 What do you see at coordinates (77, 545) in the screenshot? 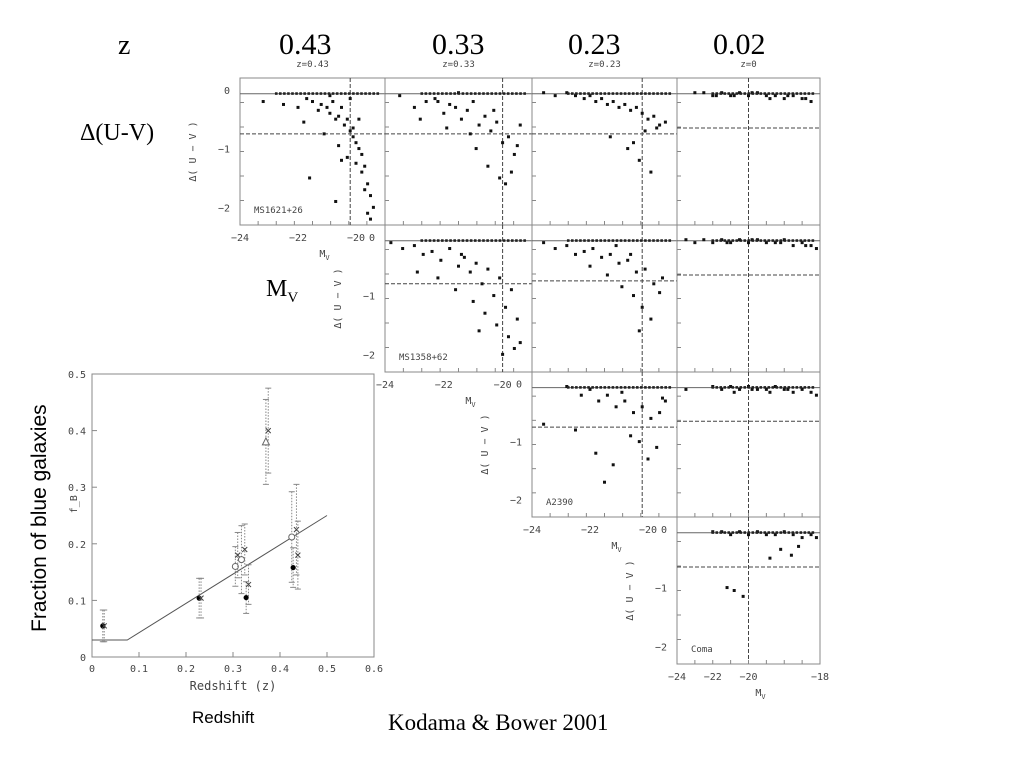
I see `fb-y-tick-label: 0.2` at bounding box center [77, 545].